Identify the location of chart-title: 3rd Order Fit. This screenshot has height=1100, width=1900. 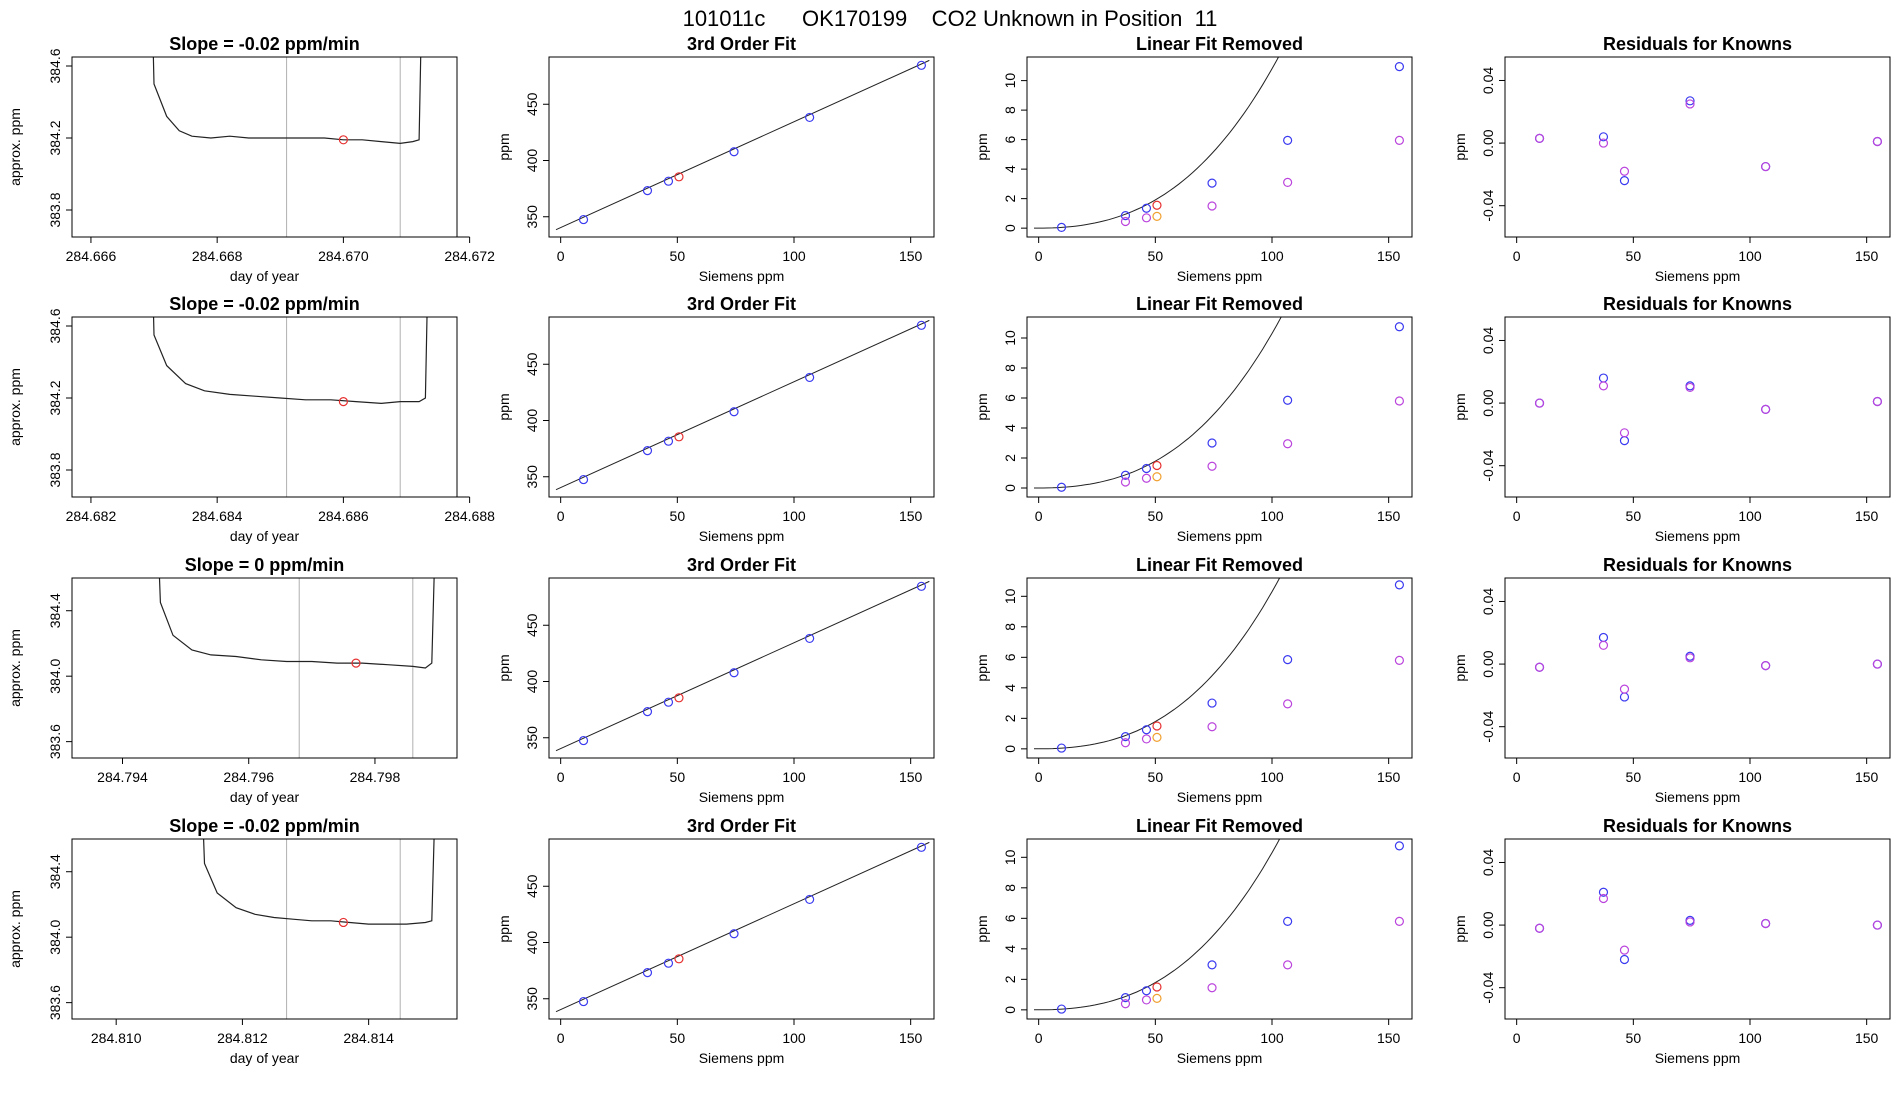
(741, 304).